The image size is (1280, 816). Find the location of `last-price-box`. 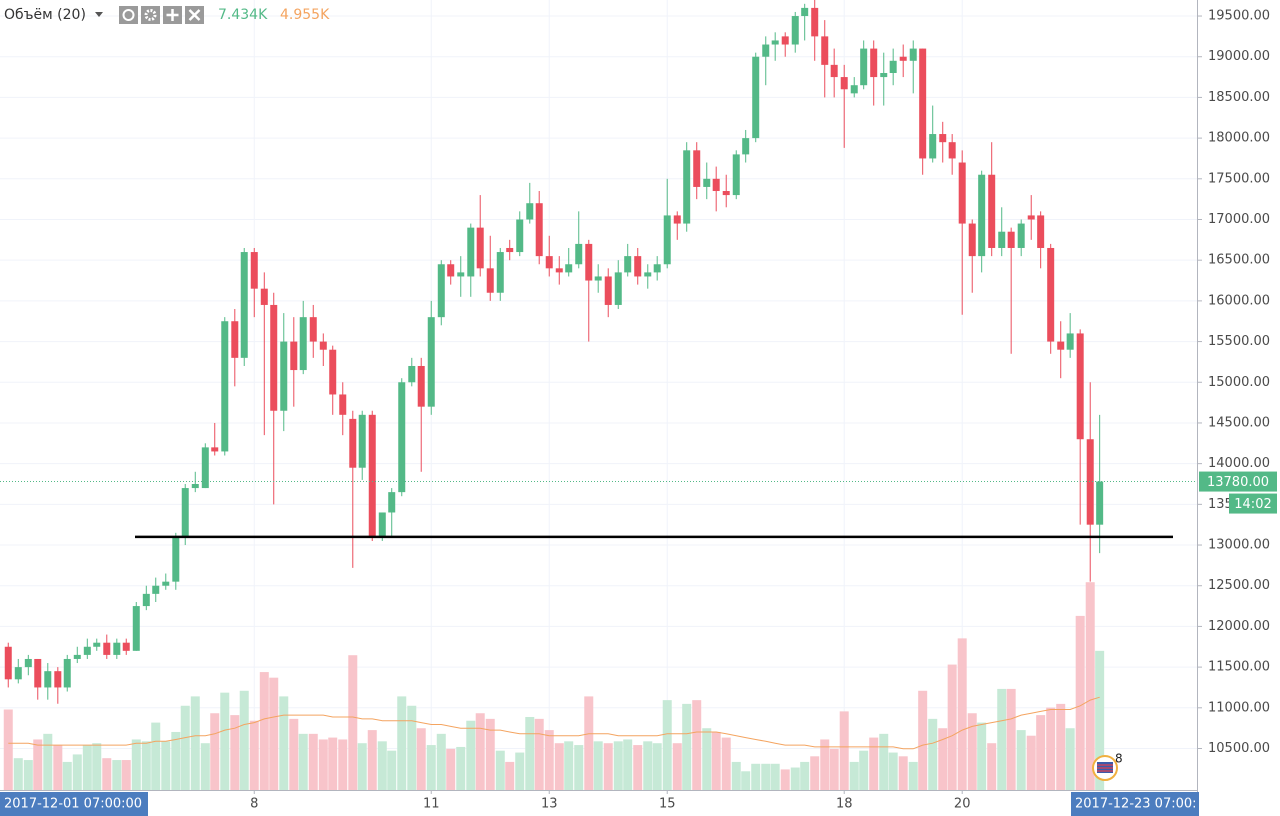

last-price-box is located at coordinates (1238, 481).